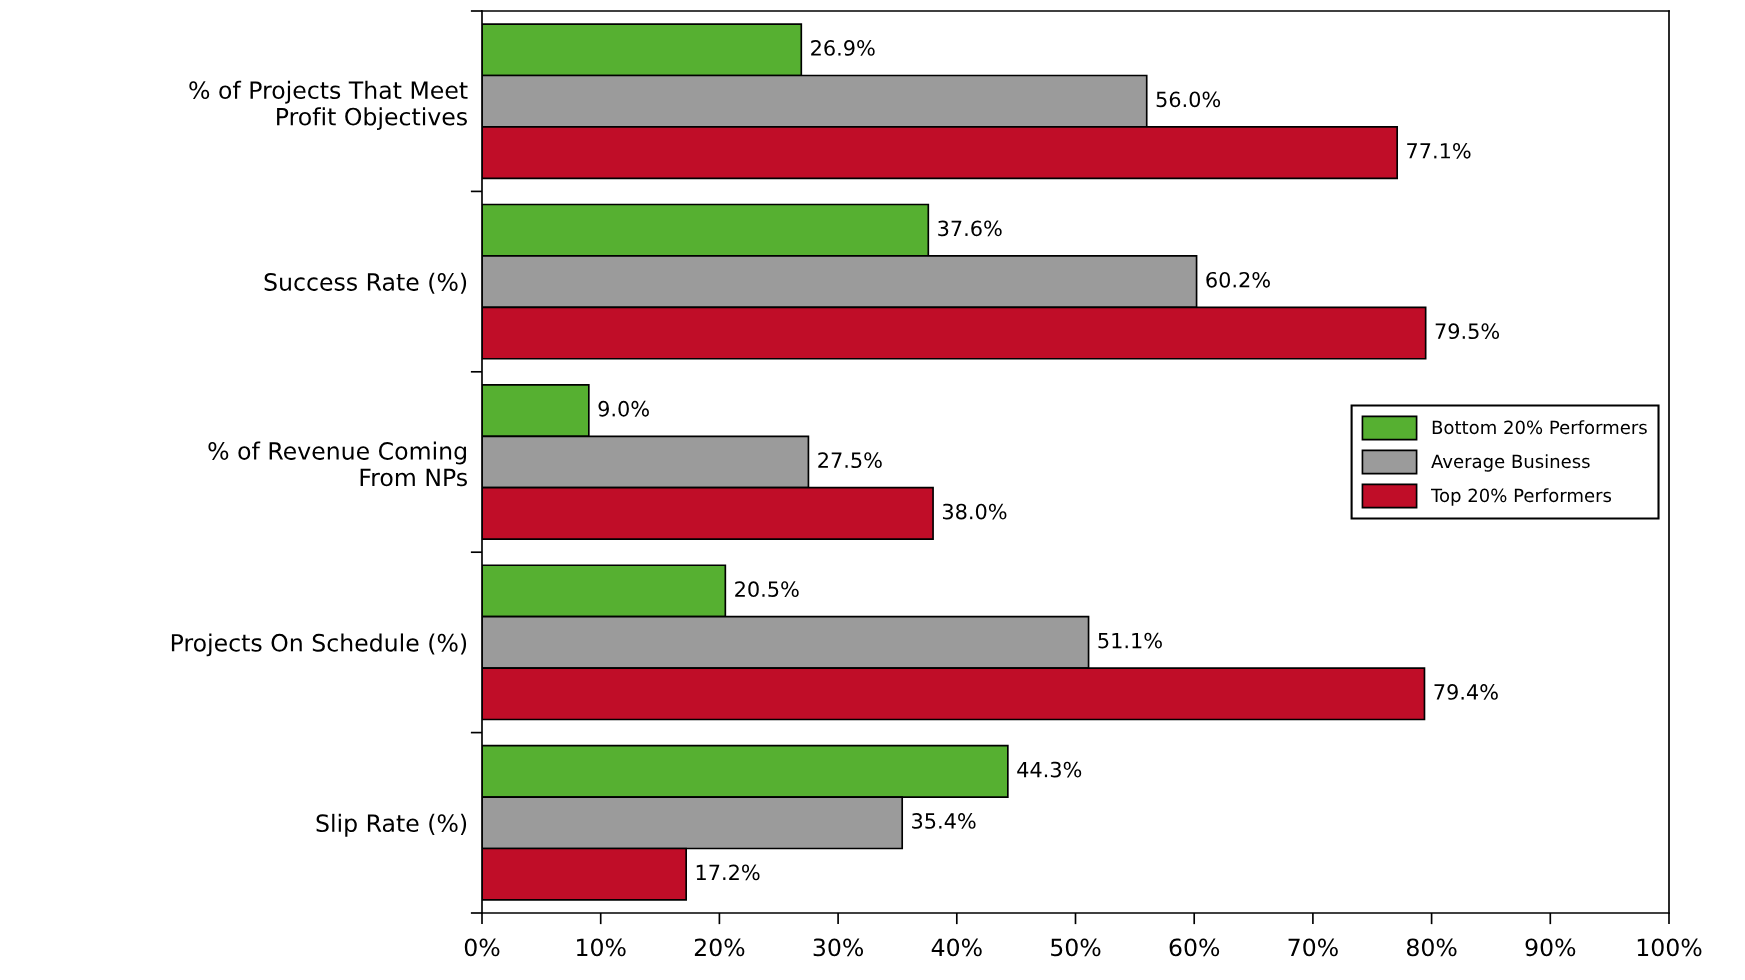 The image size is (1745, 980). I want to click on data-label: 51.1%, so click(1130, 640).